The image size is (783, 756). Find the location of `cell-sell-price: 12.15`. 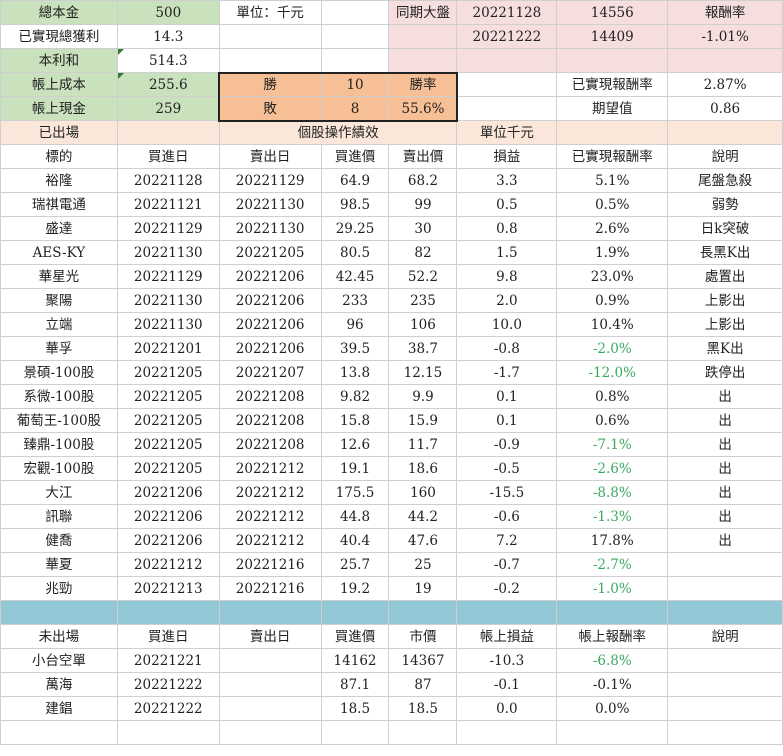

cell-sell-price: 12.15 is located at coordinates (423, 372).